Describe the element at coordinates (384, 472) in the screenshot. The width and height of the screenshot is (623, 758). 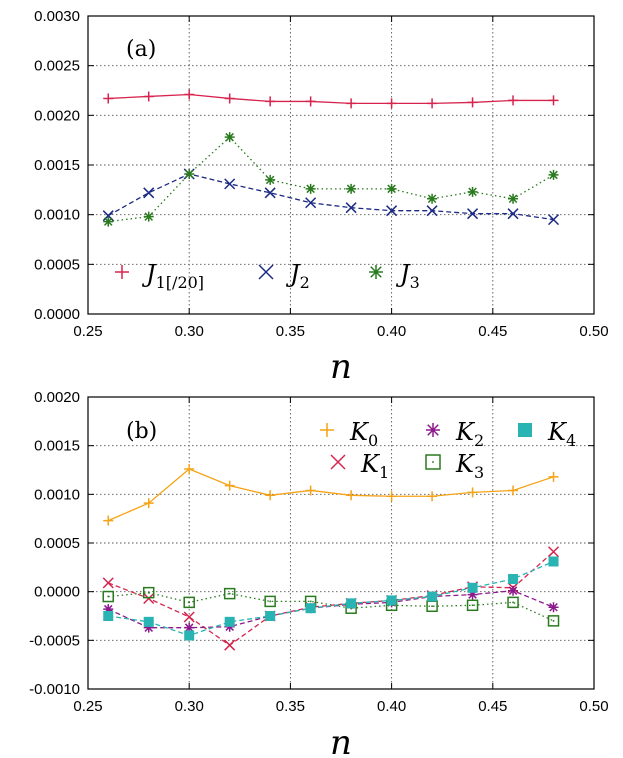
I see `legend-subscript-K1: 1` at that location.